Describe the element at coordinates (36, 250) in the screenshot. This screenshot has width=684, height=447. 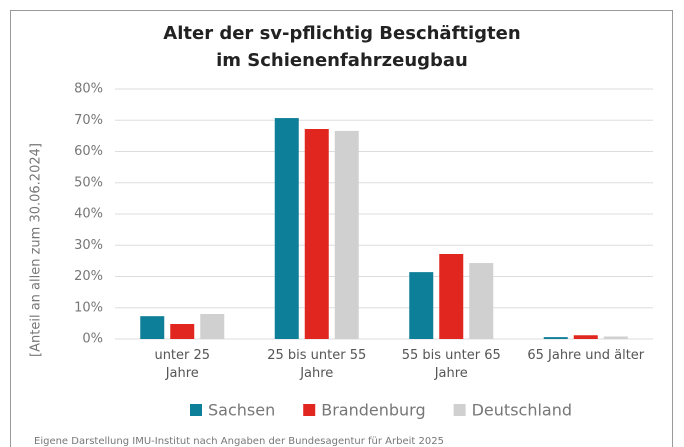
I see `y-axis-label: [Anteil an allen zum 30.06.2024]` at that location.